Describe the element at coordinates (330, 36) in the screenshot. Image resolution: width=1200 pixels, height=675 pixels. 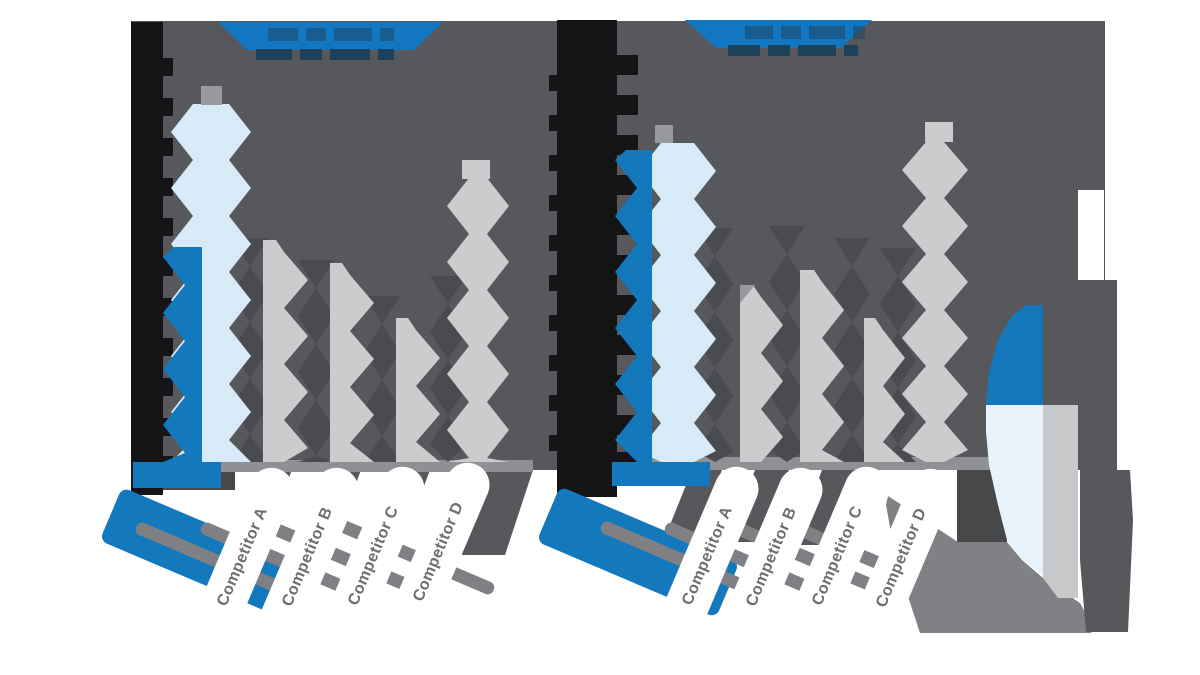
I see `title-ribbon` at that location.